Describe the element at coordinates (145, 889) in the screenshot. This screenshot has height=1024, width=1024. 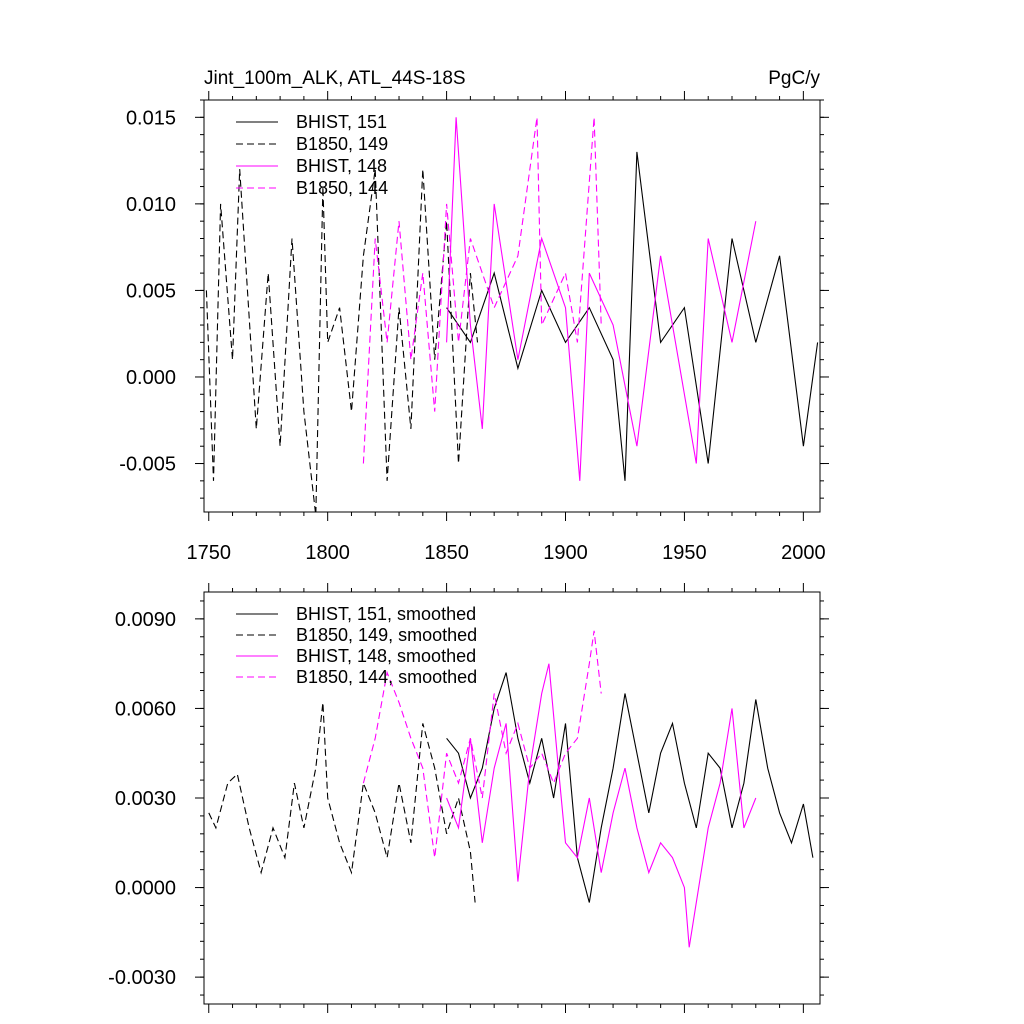
I see `y-tick-label: 0.0000` at that location.